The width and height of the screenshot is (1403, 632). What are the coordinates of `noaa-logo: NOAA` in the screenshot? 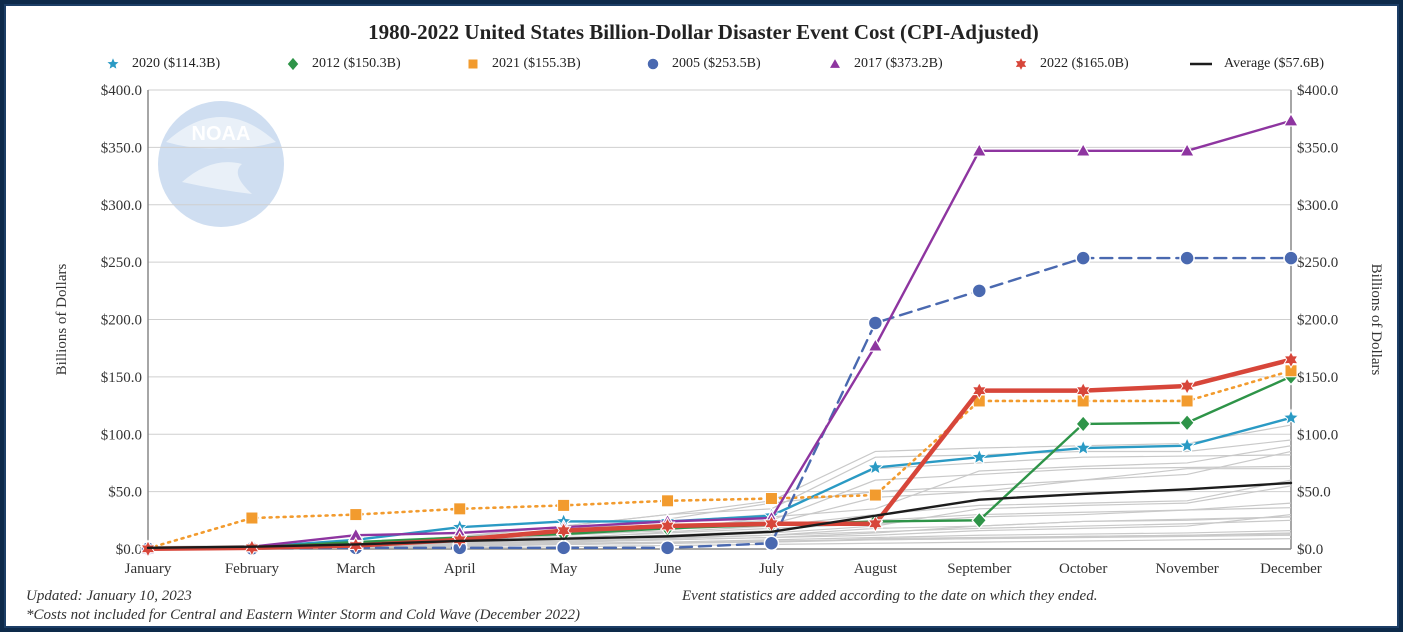 It's located at (221, 164).